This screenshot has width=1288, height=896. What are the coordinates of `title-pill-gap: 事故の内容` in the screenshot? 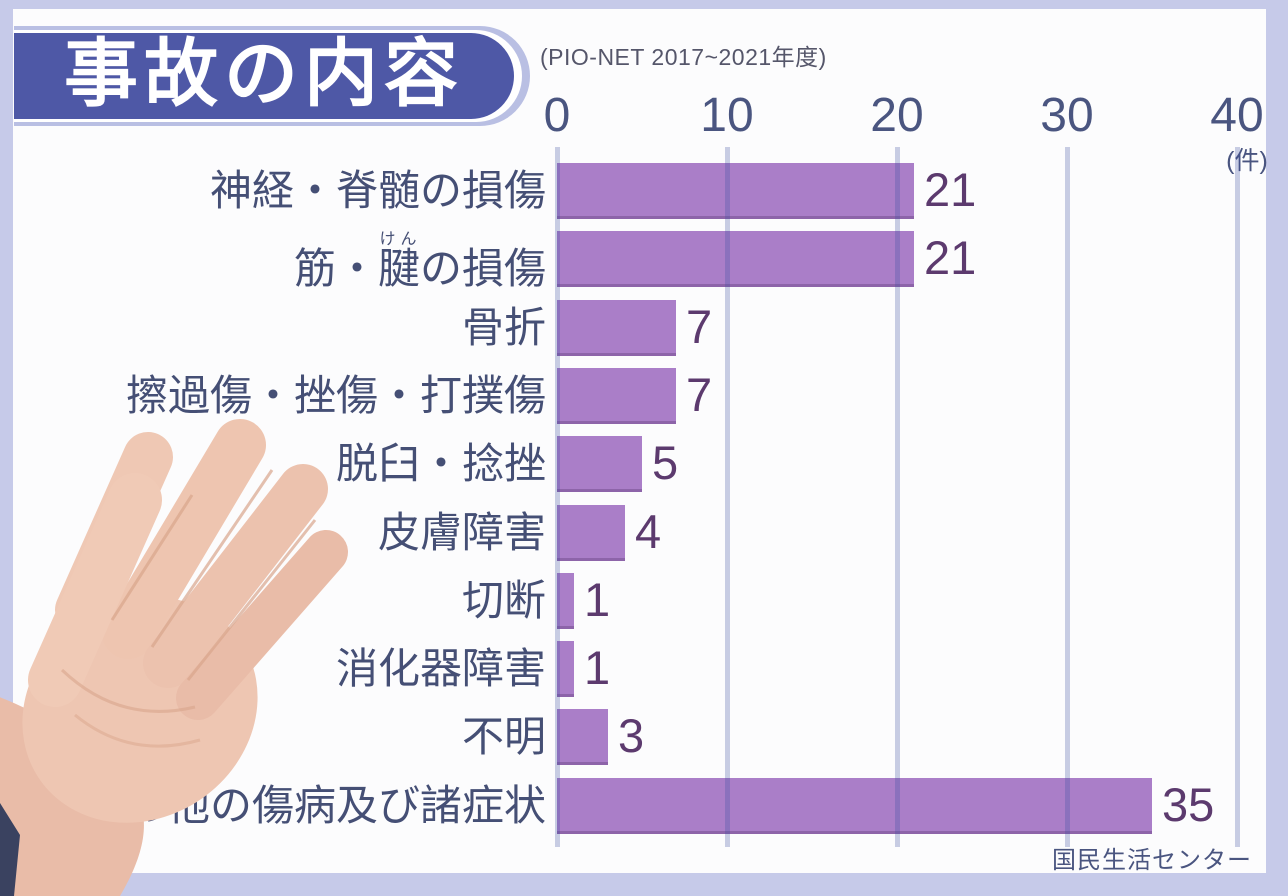 It's located at (268, 76).